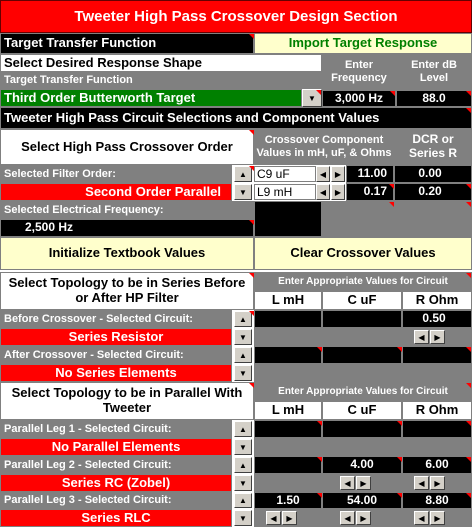 The image size is (472, 527). What do you see at coordinates (127, 147) in the screenshot?
I see `crossover-order-label: Select High Pass Crossover Order` at bounding box center [127, 147].